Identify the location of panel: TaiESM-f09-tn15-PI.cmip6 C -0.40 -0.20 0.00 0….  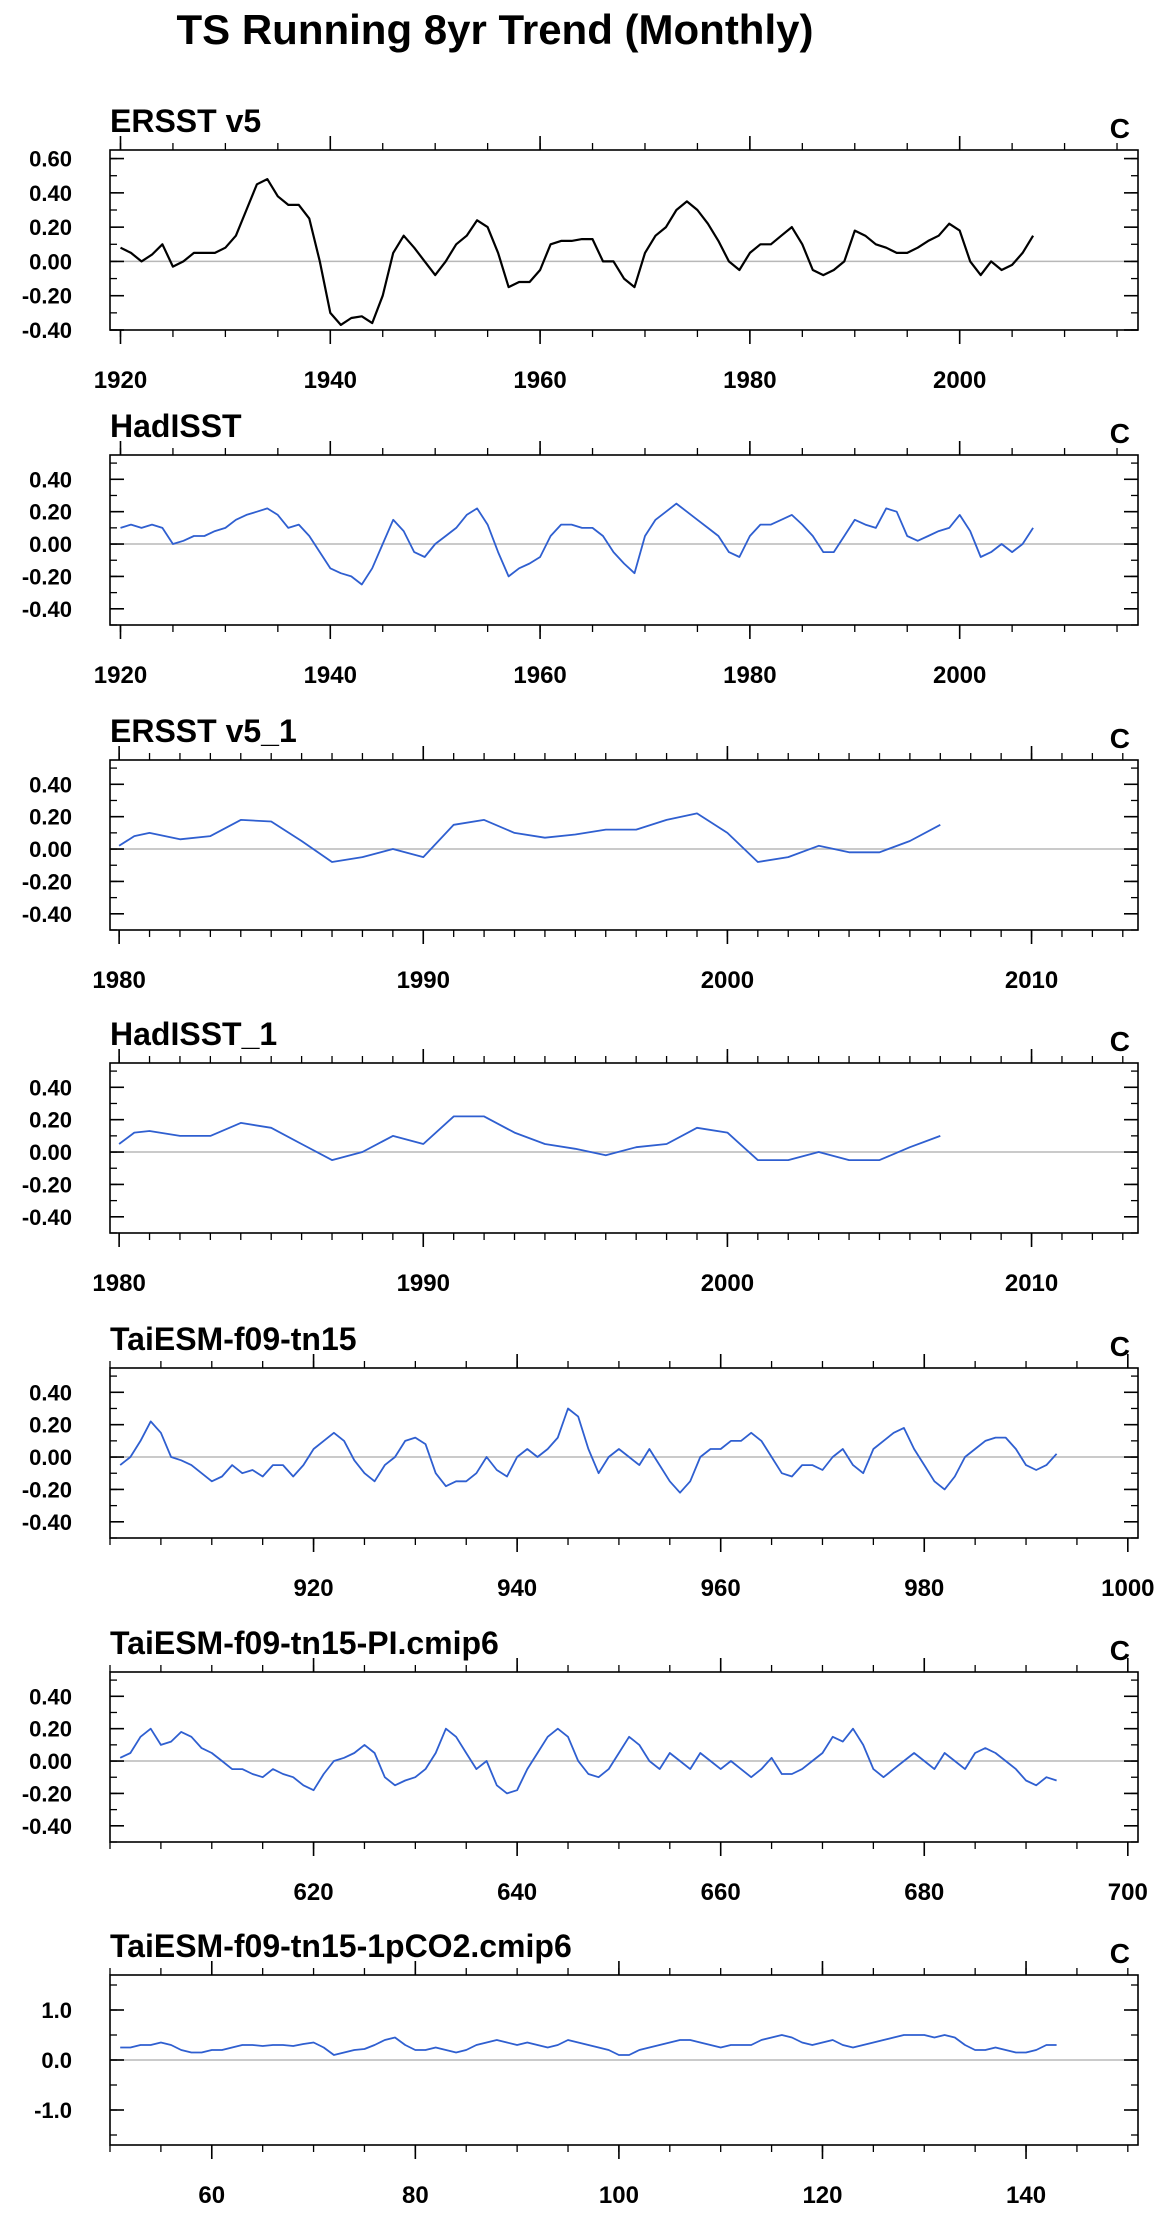
(585, 1765).